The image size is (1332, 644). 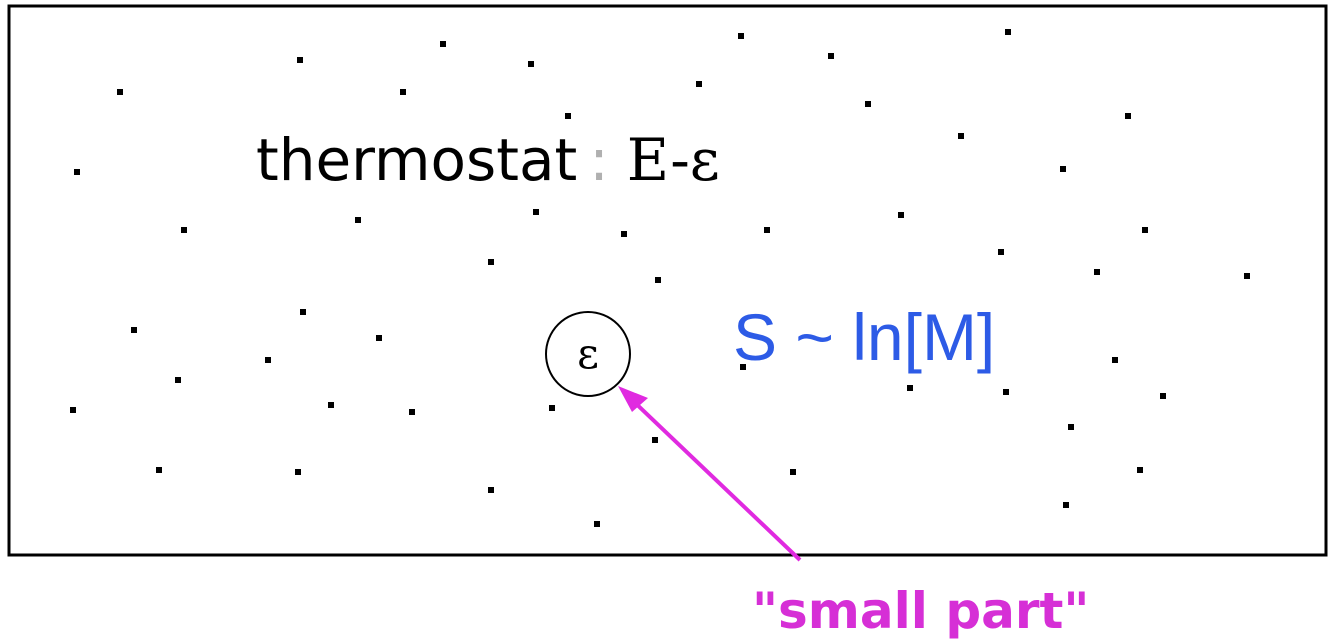 I want to click on subsystem-symbol: ε, so click(x=588, y=353).